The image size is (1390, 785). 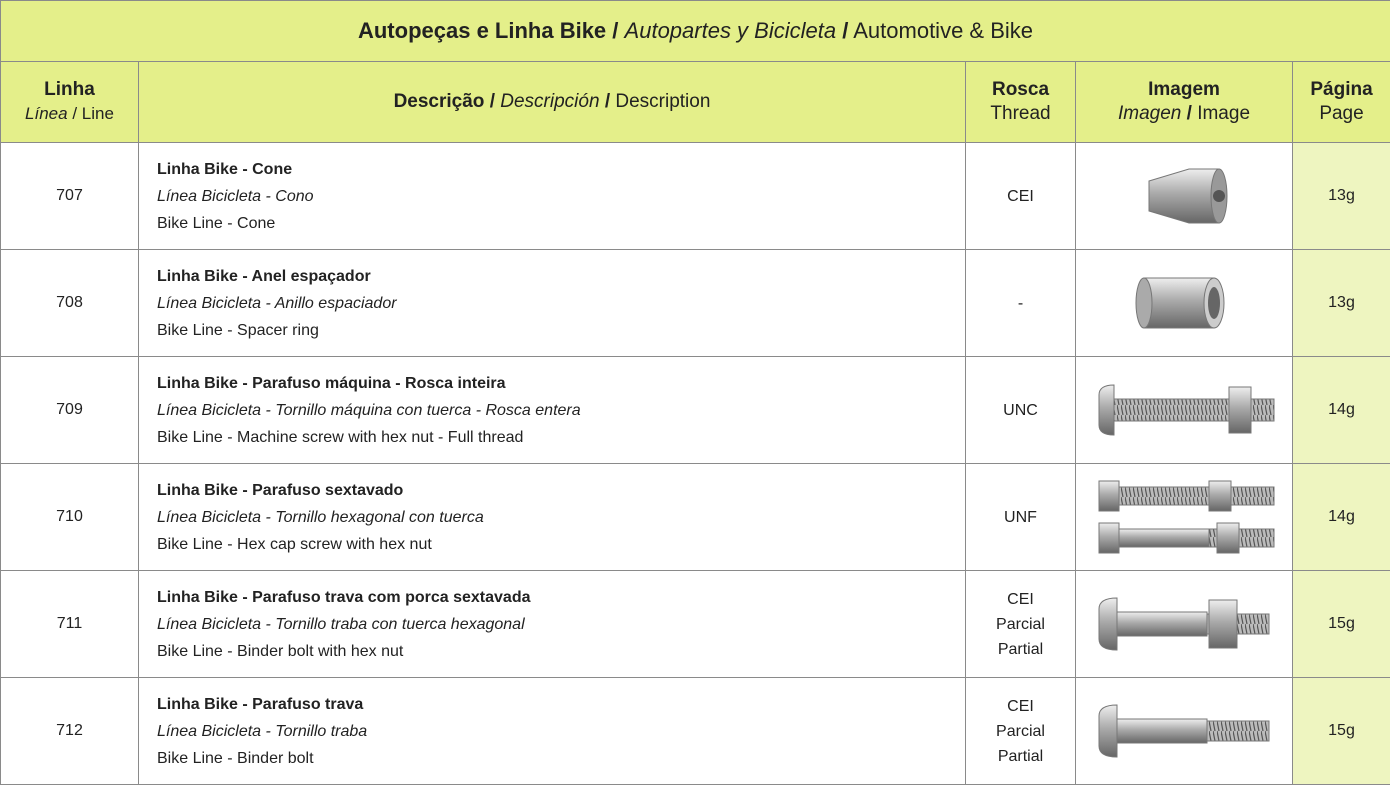 What do you see at coordinates (943, 30) in the screenshot?
I see `title-en: Automotive & Bike` at bounding box center [943, 30].